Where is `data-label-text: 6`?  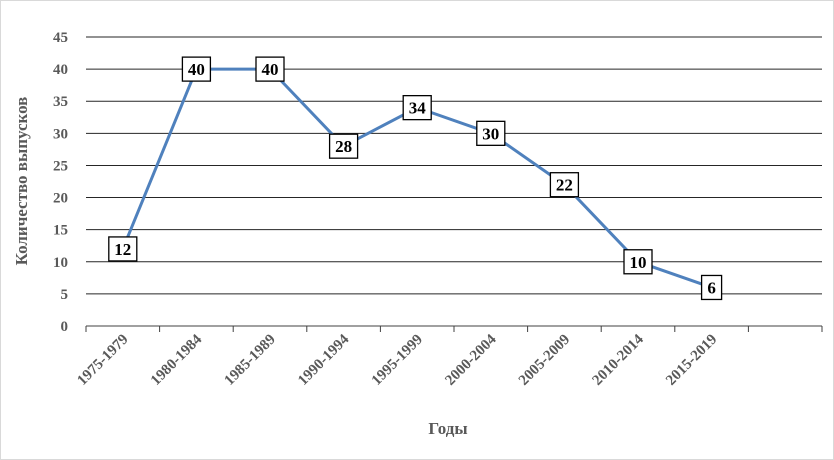 data-label-text: 6 is located at coordinates (711, 287).